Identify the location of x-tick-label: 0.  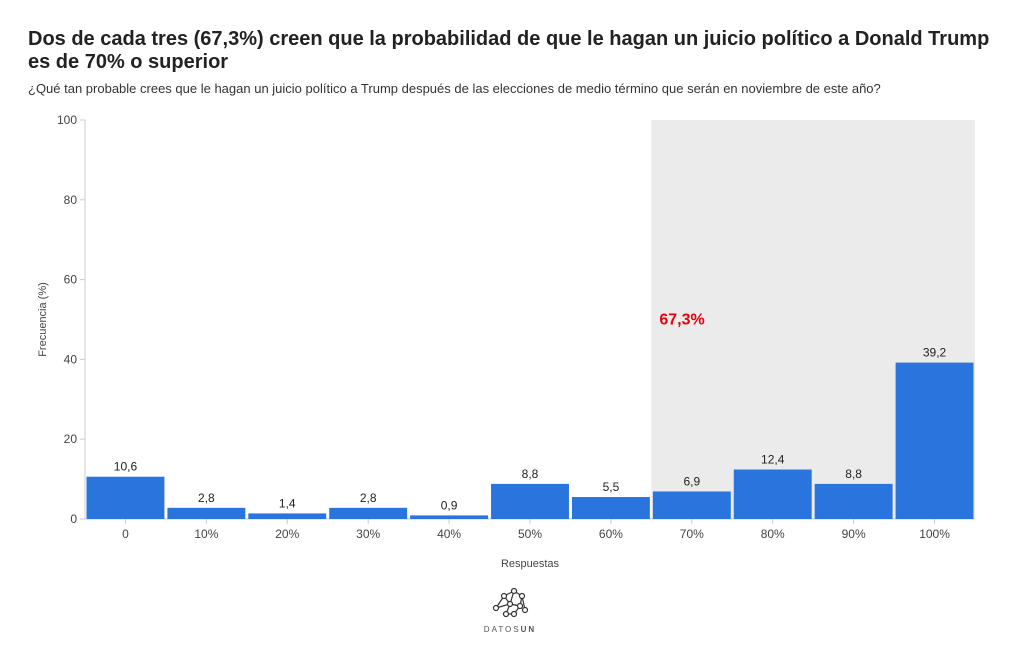
(125, 534).